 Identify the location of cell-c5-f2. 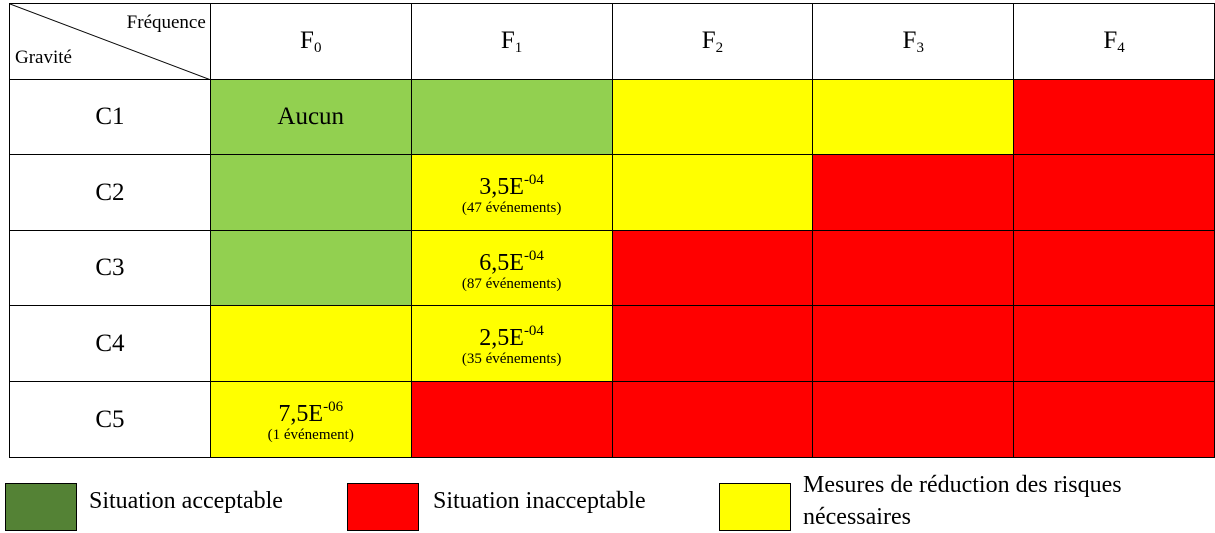
(712, 419).